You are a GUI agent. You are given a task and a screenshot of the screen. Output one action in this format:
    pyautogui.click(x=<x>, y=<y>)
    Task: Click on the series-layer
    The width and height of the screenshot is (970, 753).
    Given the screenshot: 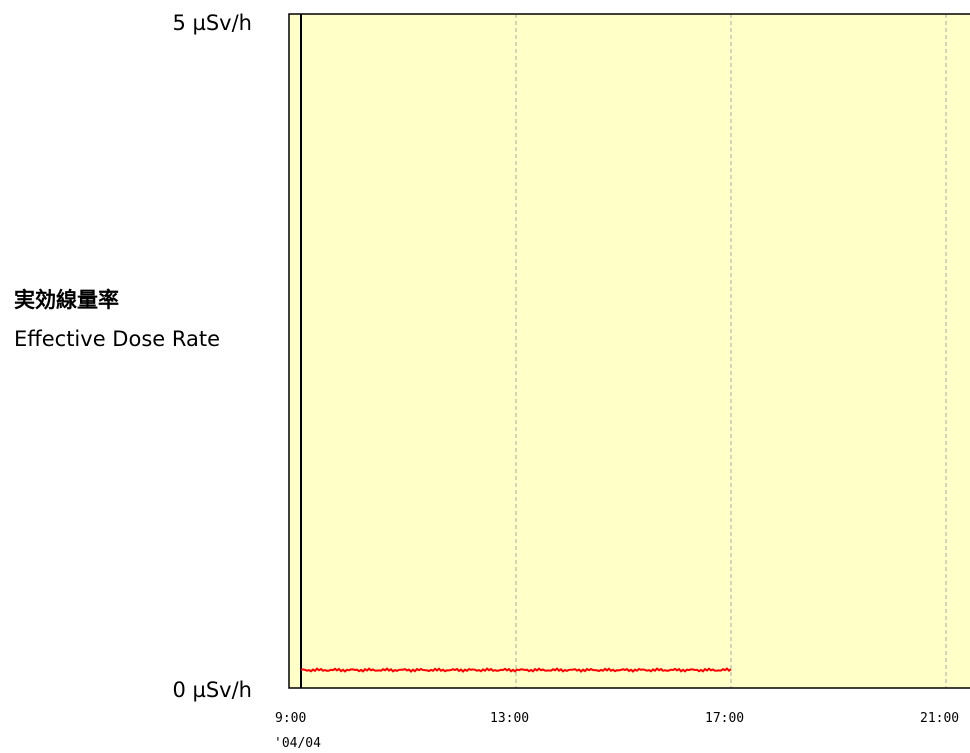 What is the action you would take?
    pyautogui.click(x=516, y=670)
    